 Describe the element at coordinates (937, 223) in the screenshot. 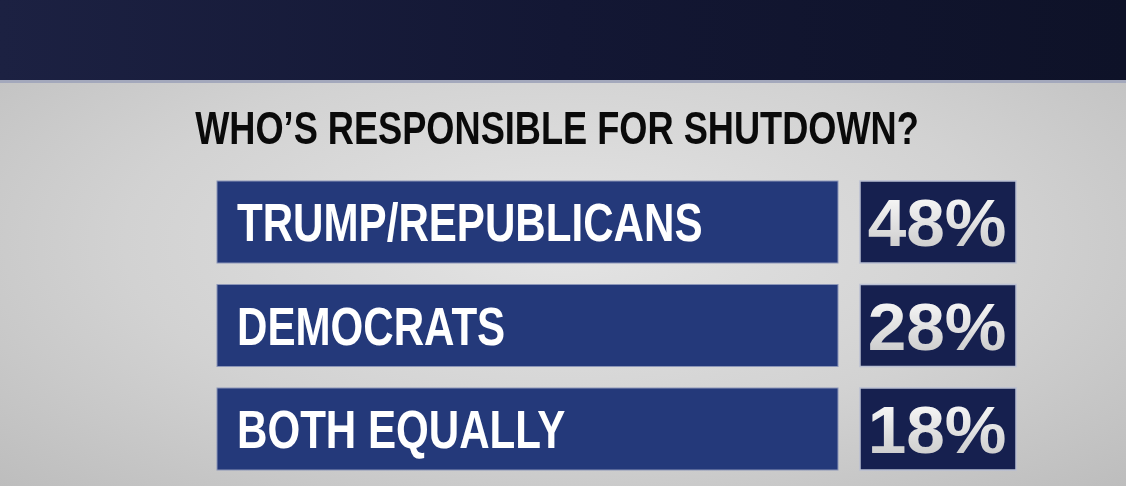

I see `data-label: 48%` at that location.